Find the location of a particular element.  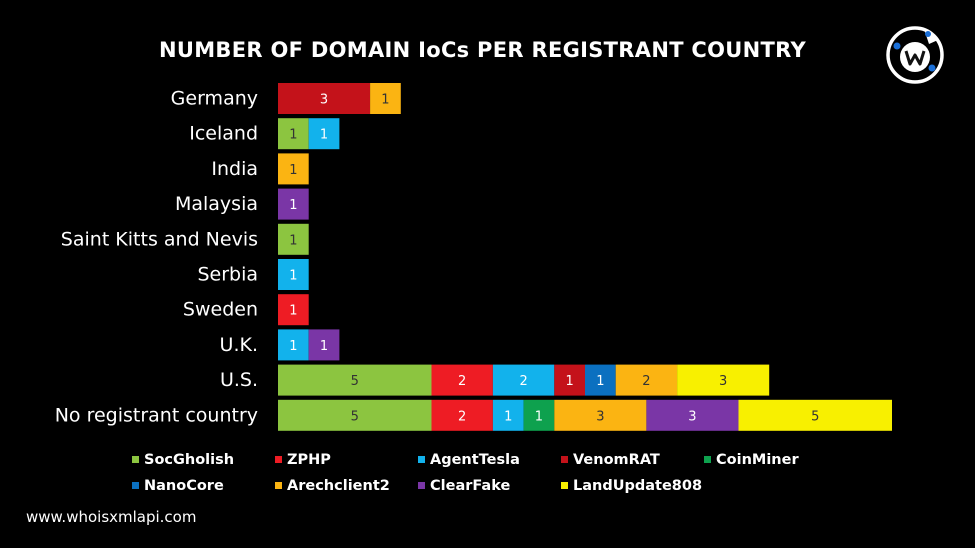

legend-label: ZPHP is located at coordinates (309, 460).